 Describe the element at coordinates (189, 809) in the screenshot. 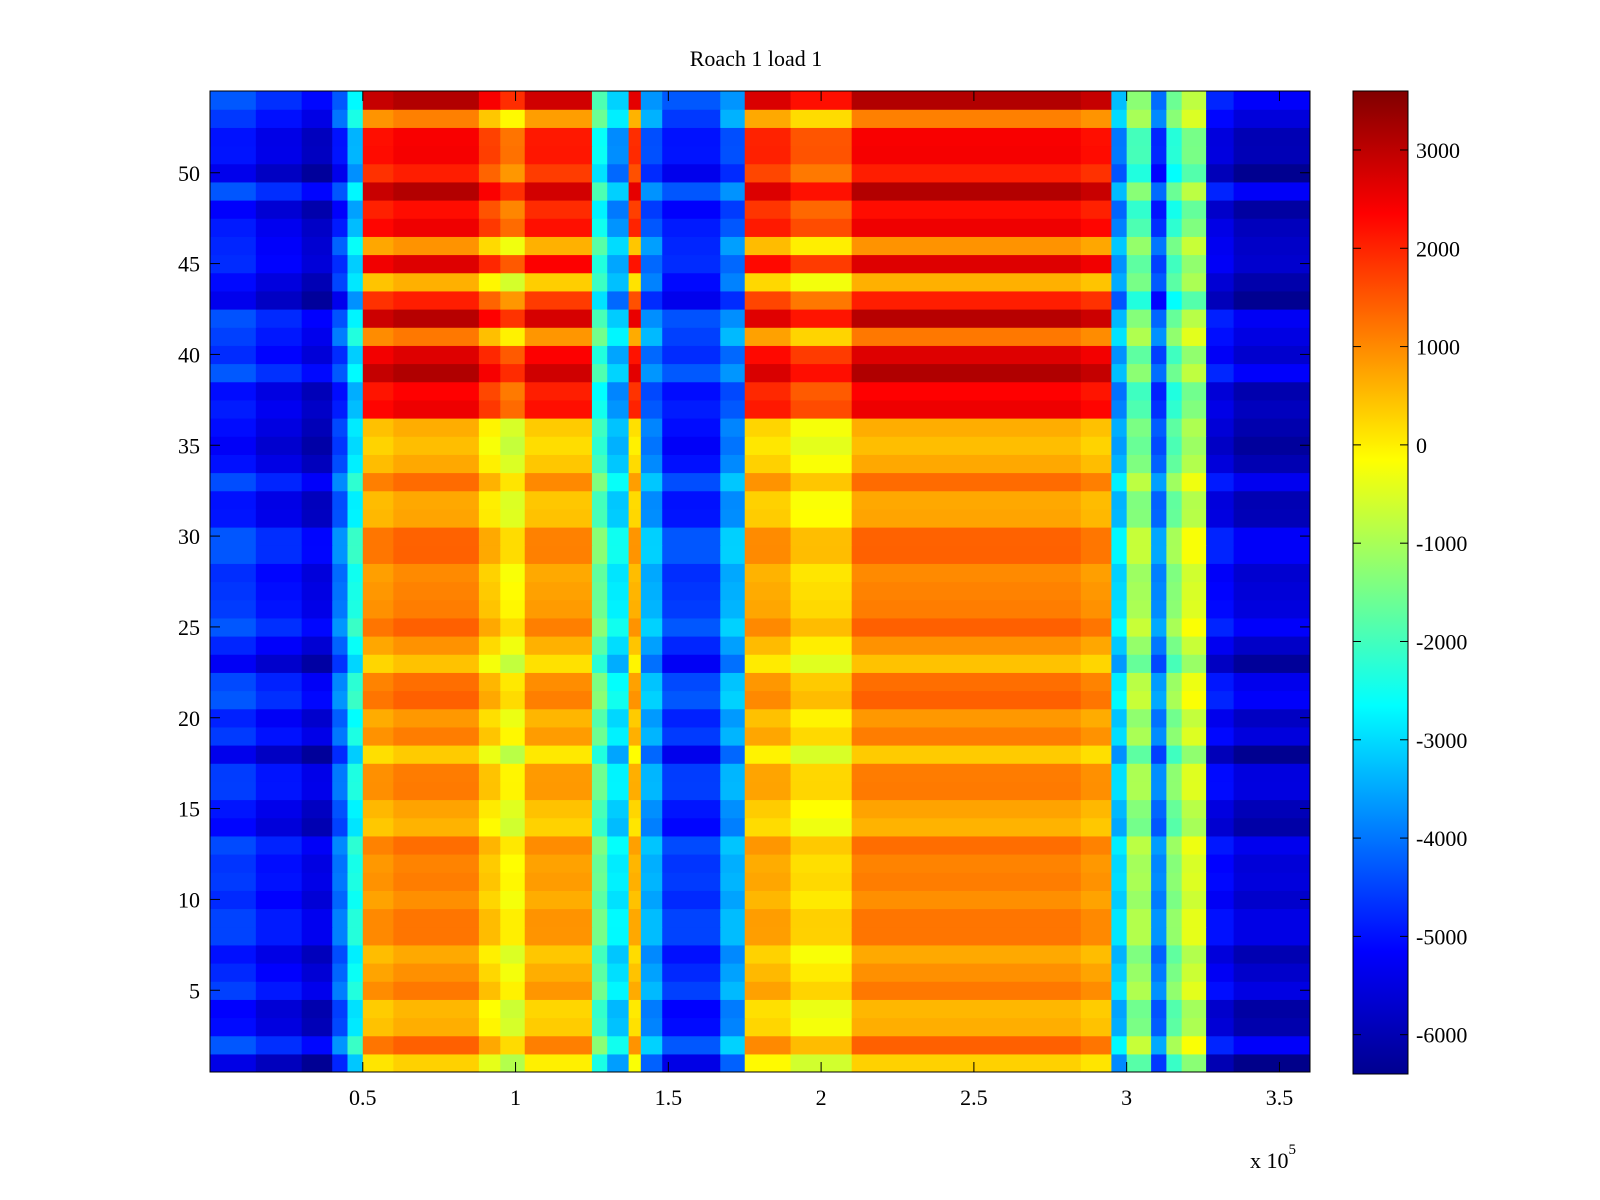

I see `y-tick-label: 15` at that location.